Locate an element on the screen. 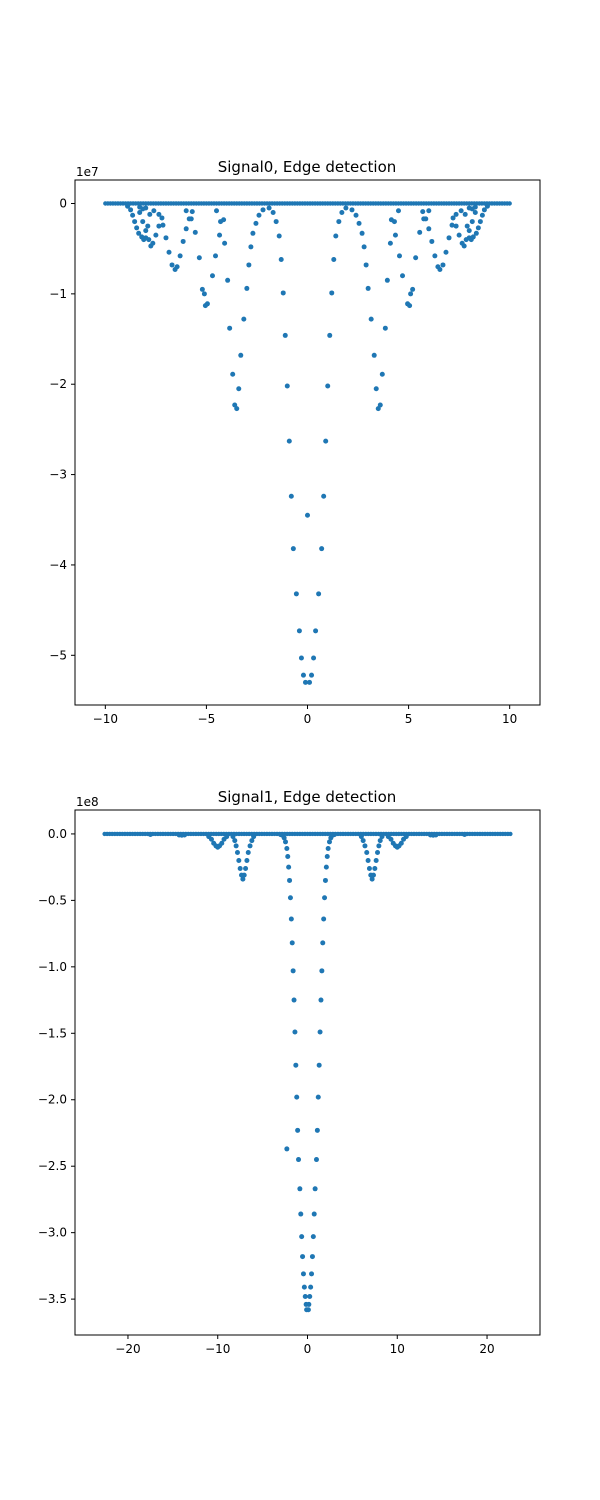 The width and height of the screenshot is (600, 1500). x-tick-label: −10 is located at coordinates (217, 1349).